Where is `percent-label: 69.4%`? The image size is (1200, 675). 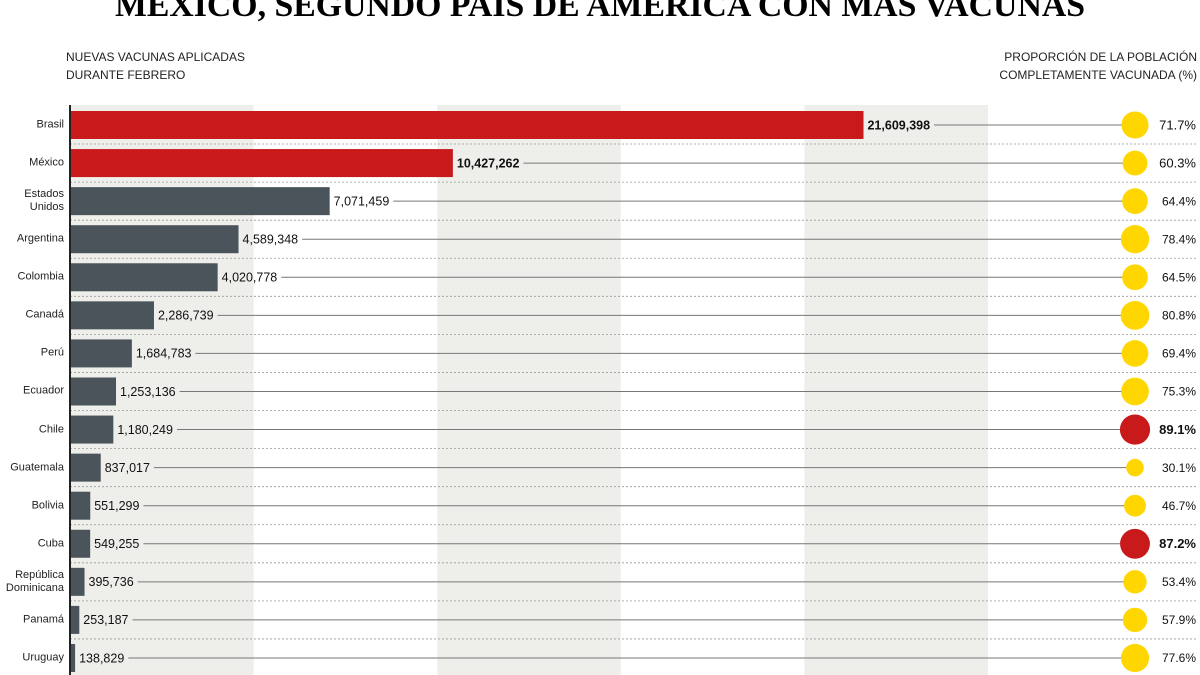 percent-label: 69.4% is located at coordinates (1179, 354).